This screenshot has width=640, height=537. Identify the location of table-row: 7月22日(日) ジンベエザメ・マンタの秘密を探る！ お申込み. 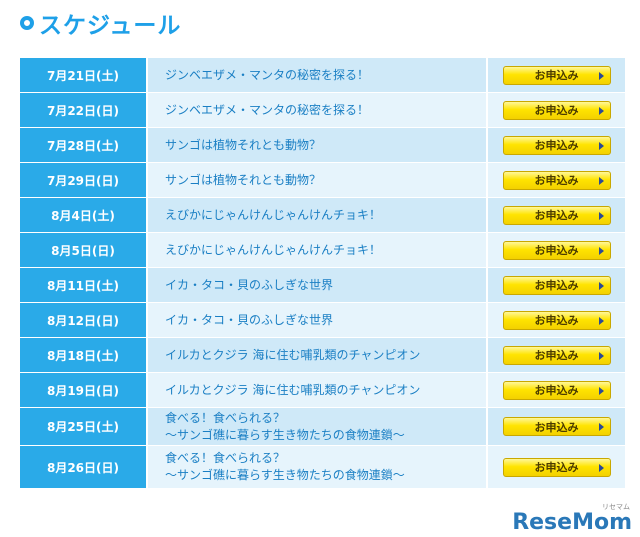
(322, 110).